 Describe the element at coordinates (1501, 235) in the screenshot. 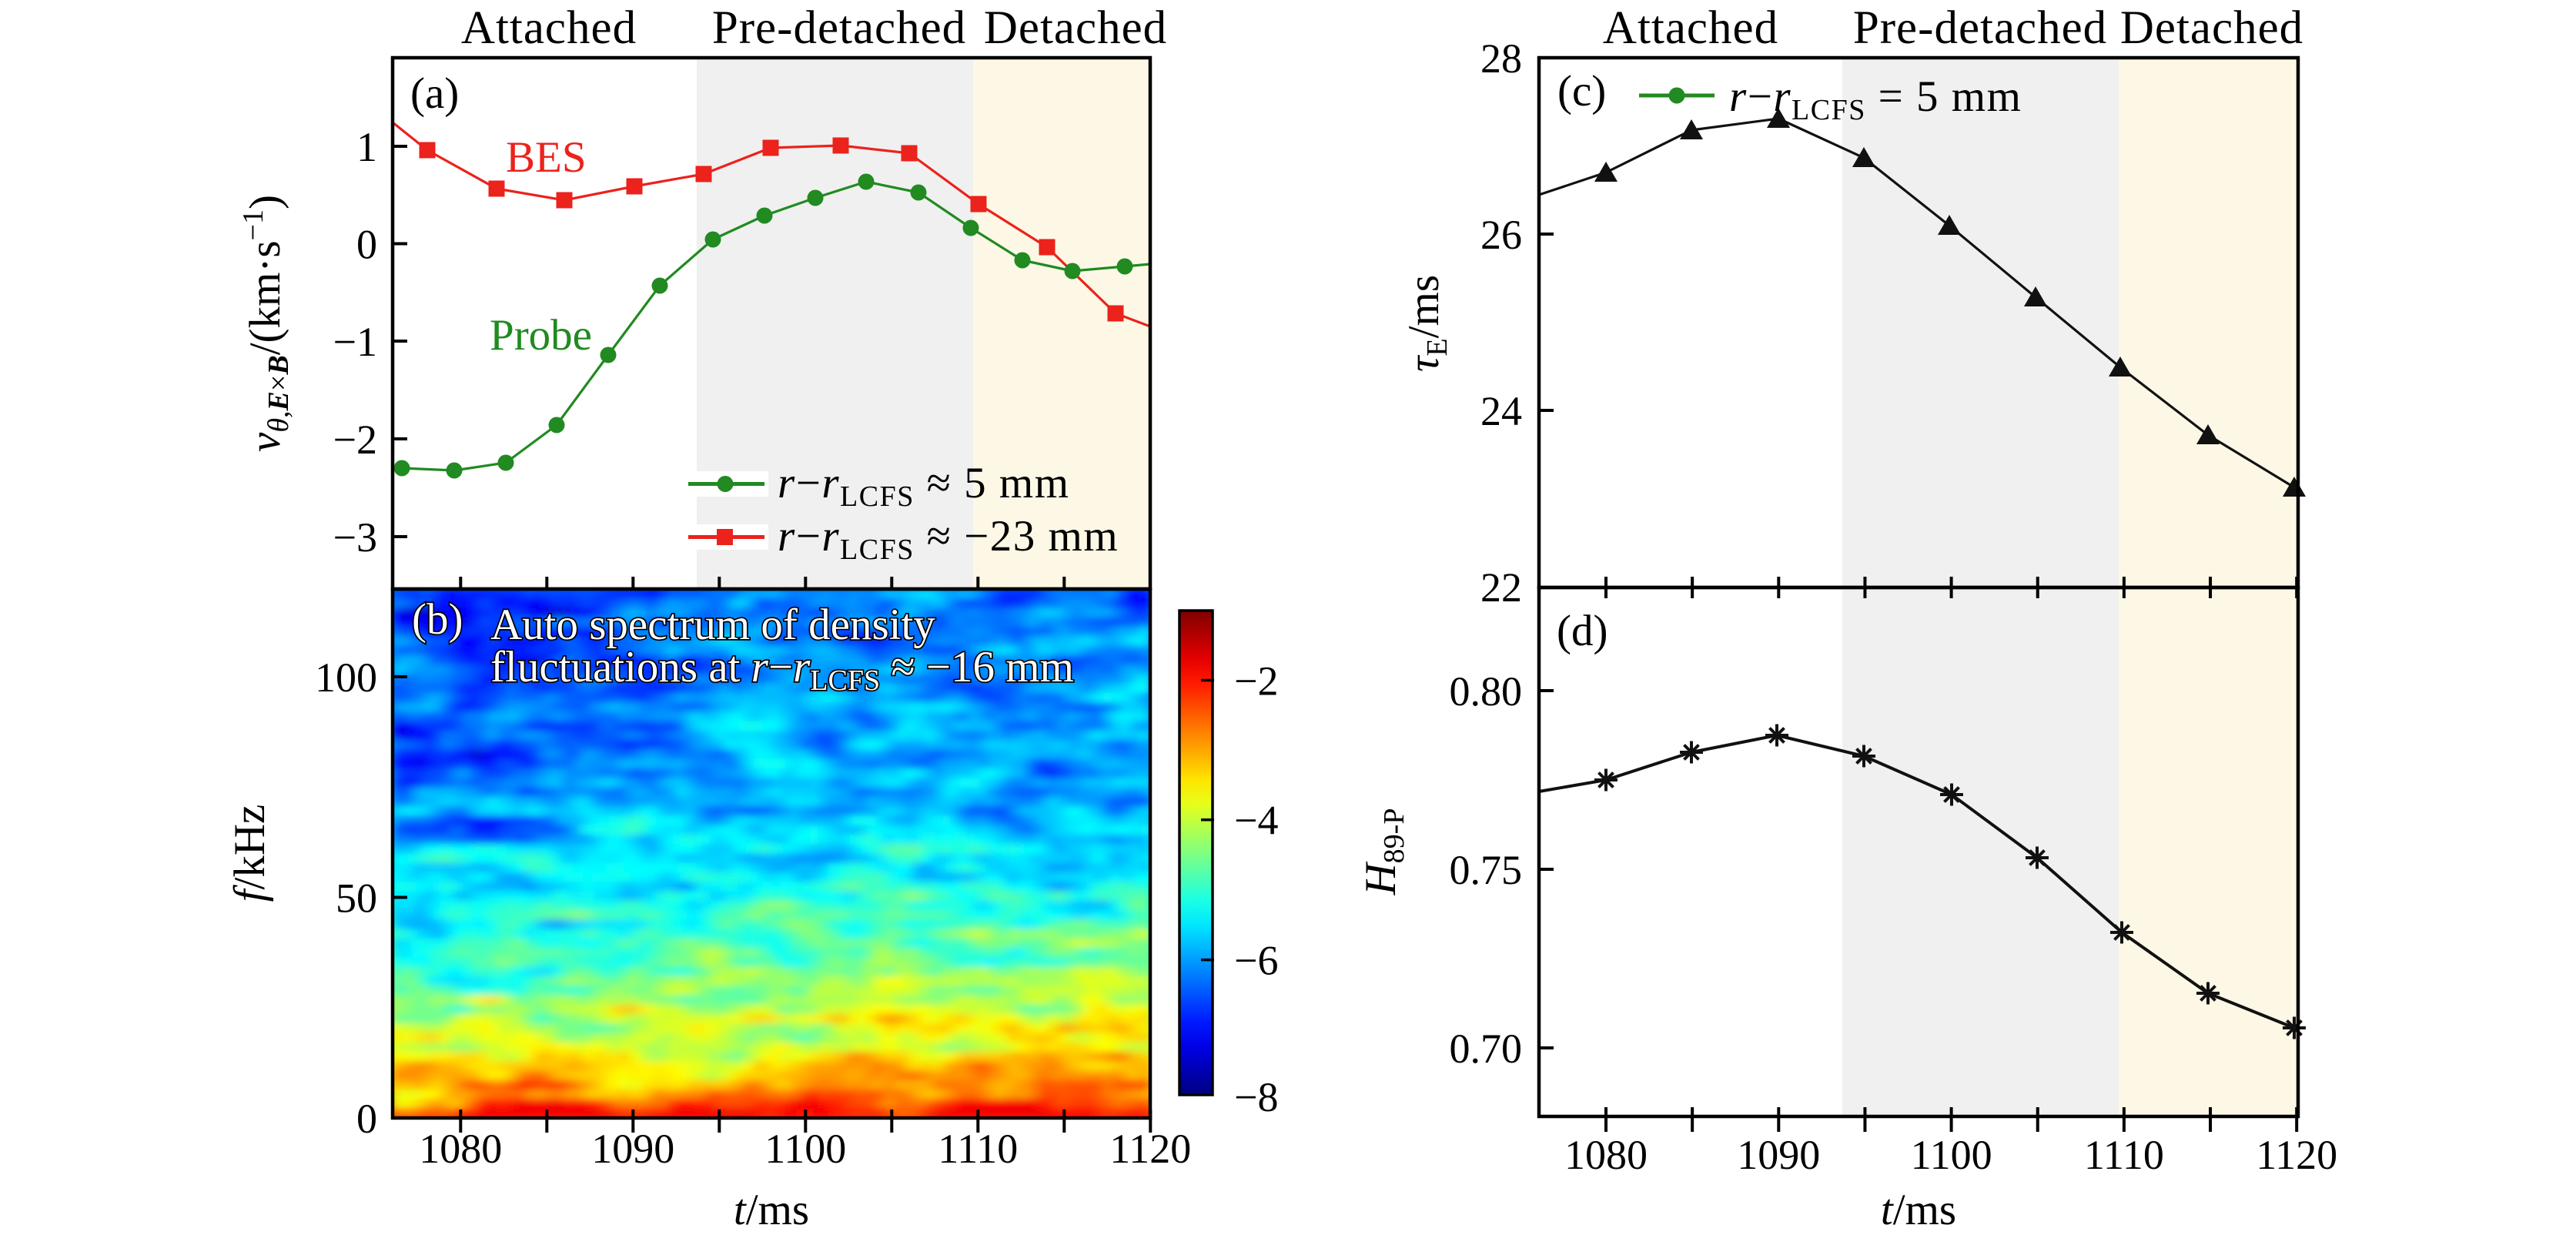

I see `svg-text: 26` at that location.